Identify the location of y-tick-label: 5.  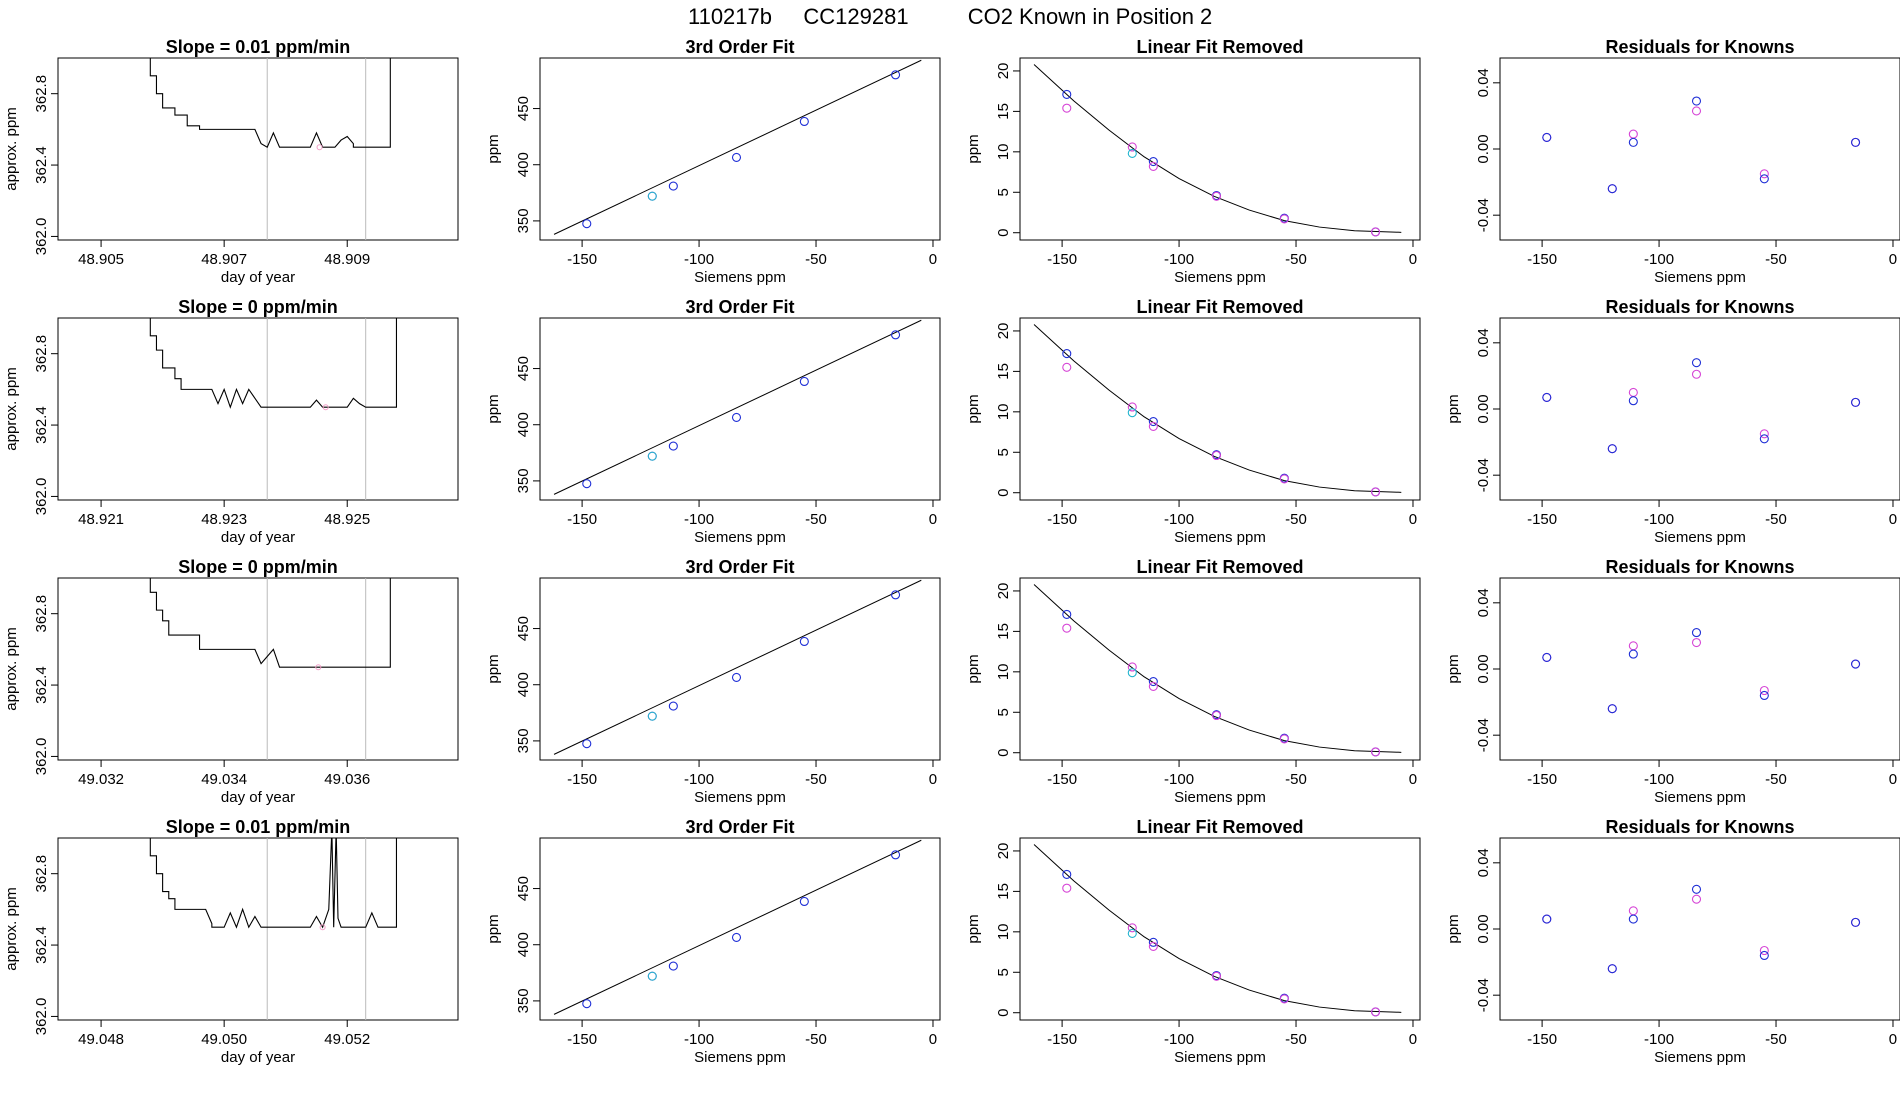
(1003, 972).